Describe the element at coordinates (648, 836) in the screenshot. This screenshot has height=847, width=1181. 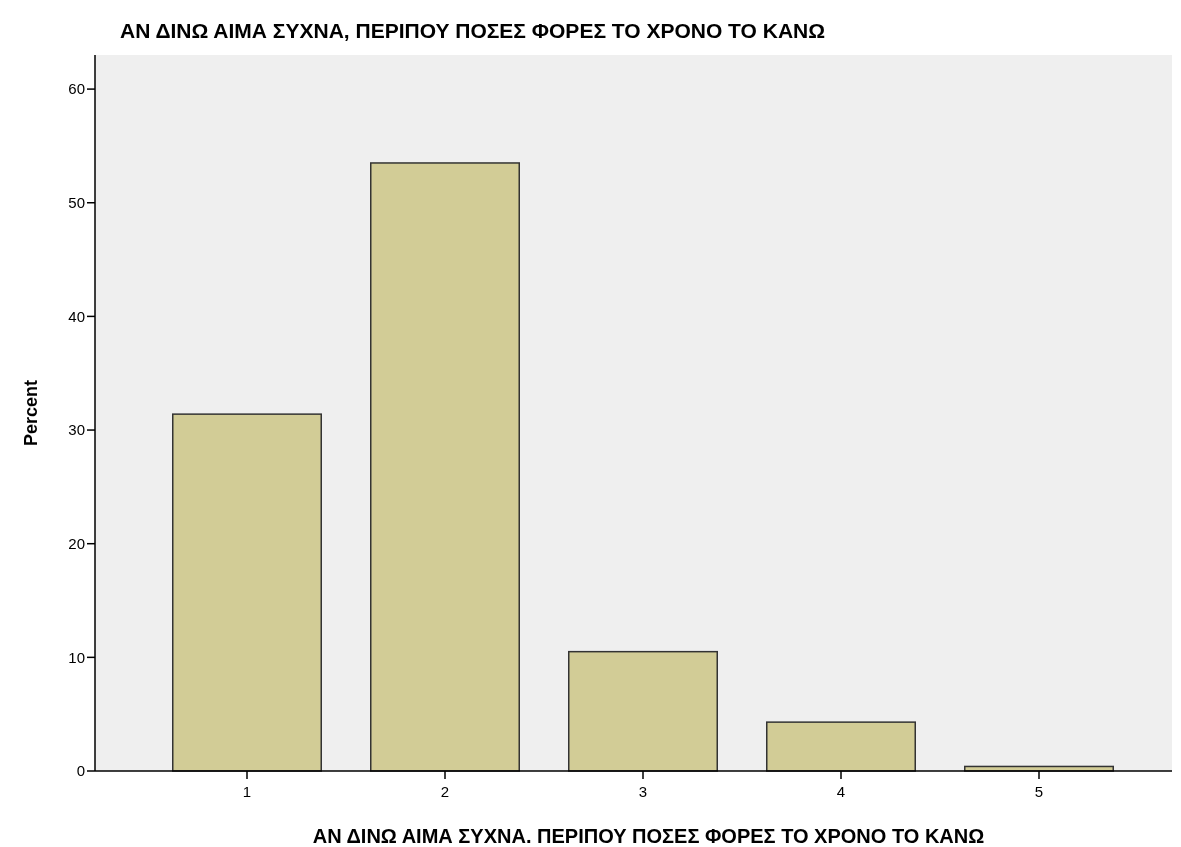
I see `x-axis-title: ΑΝ ΔΙΝΩ ΑΙΜΑ ΣΥΧΝΑ. ΠΕΡΙΠΟΥ ΠΟΣΕΣ ΦΟΡΕΣ ΤΟ ΧΡΟΝΟ ΤΟ ΚΑΝΩ` at that location.